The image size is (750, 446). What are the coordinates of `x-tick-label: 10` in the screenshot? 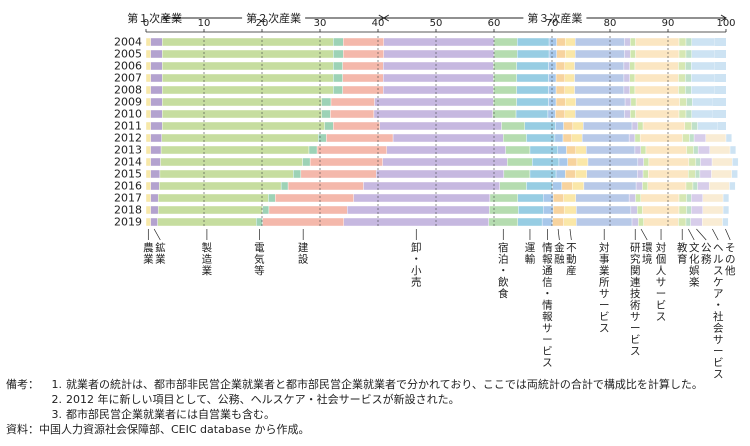 It's located at (204, 23).